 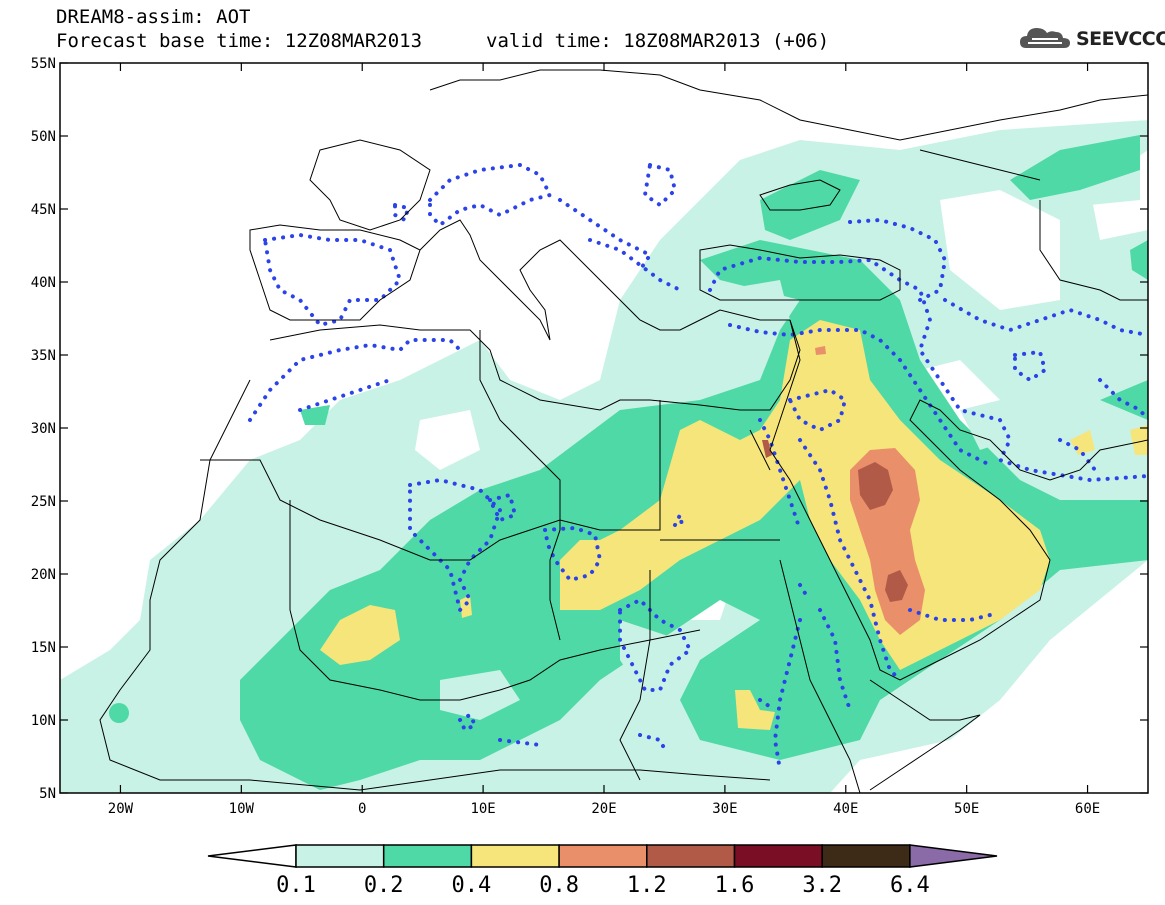 What do you see at coordinates (43, 283) in the screenshot?
I see `lat-tick-label: 40N` at bounding box center [43, 283].